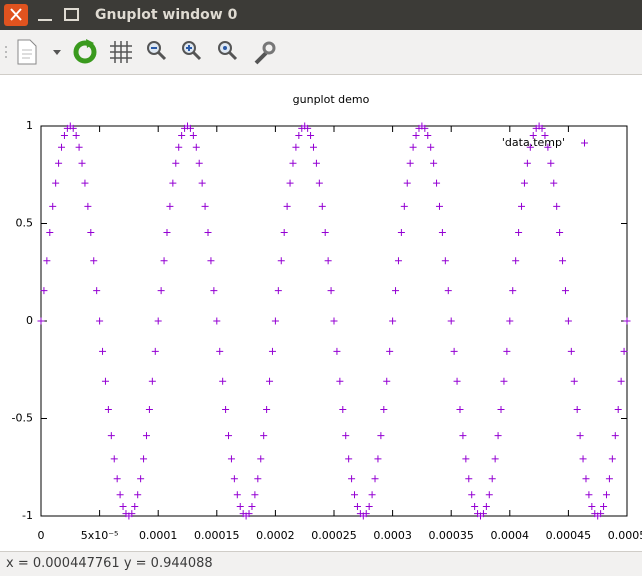 This screenshot has height=576, width=642. Describe the element at coordinates (71, 14) in the screenshot. I see `maximize-icon` at that location.